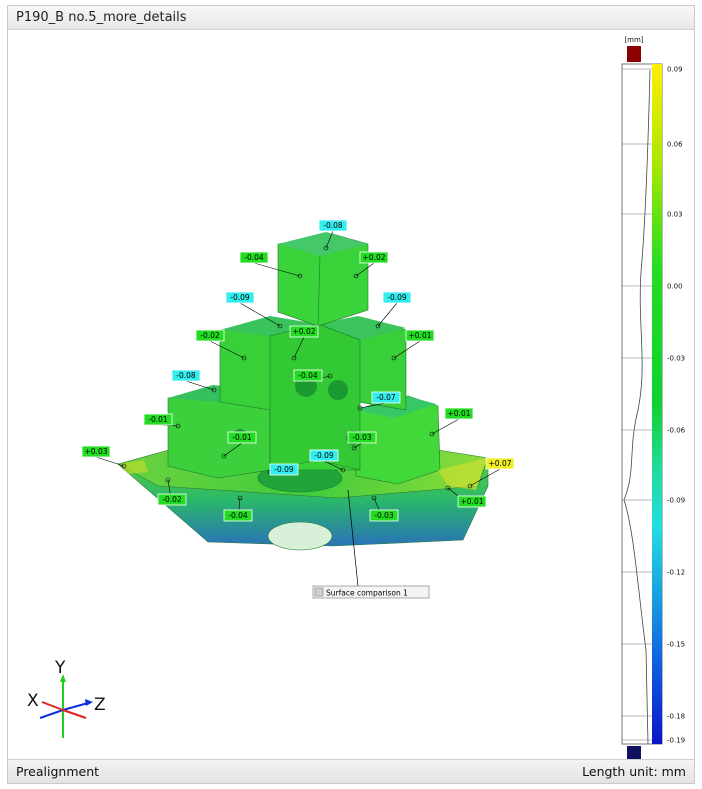 The image size is (702, 789). Describe the element at coordinates (675, 215) in the screenshot. I see `colorbar-tick-label: 0.03` at that location.